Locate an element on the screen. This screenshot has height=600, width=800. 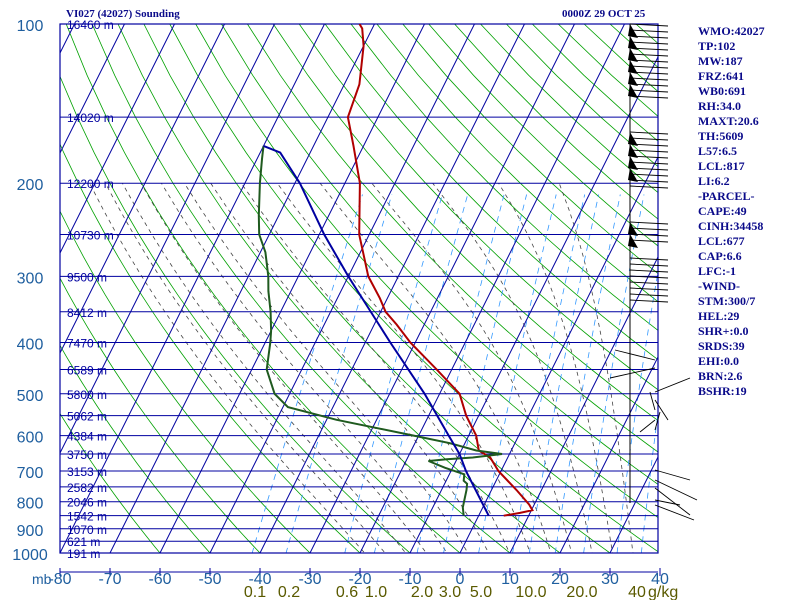
index-item: BSHR:19 is located at coordinates (722, 391).